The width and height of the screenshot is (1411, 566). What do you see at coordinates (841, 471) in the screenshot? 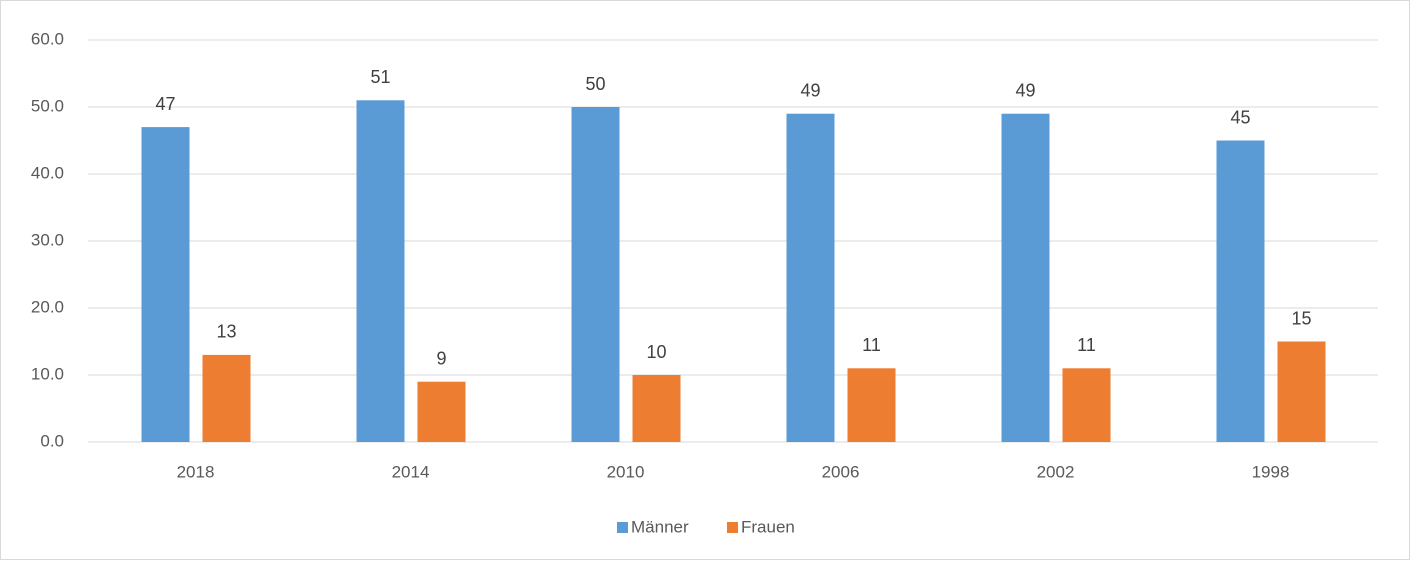
I see `x-tick-label: 2006` at bounding box center [841, 471].